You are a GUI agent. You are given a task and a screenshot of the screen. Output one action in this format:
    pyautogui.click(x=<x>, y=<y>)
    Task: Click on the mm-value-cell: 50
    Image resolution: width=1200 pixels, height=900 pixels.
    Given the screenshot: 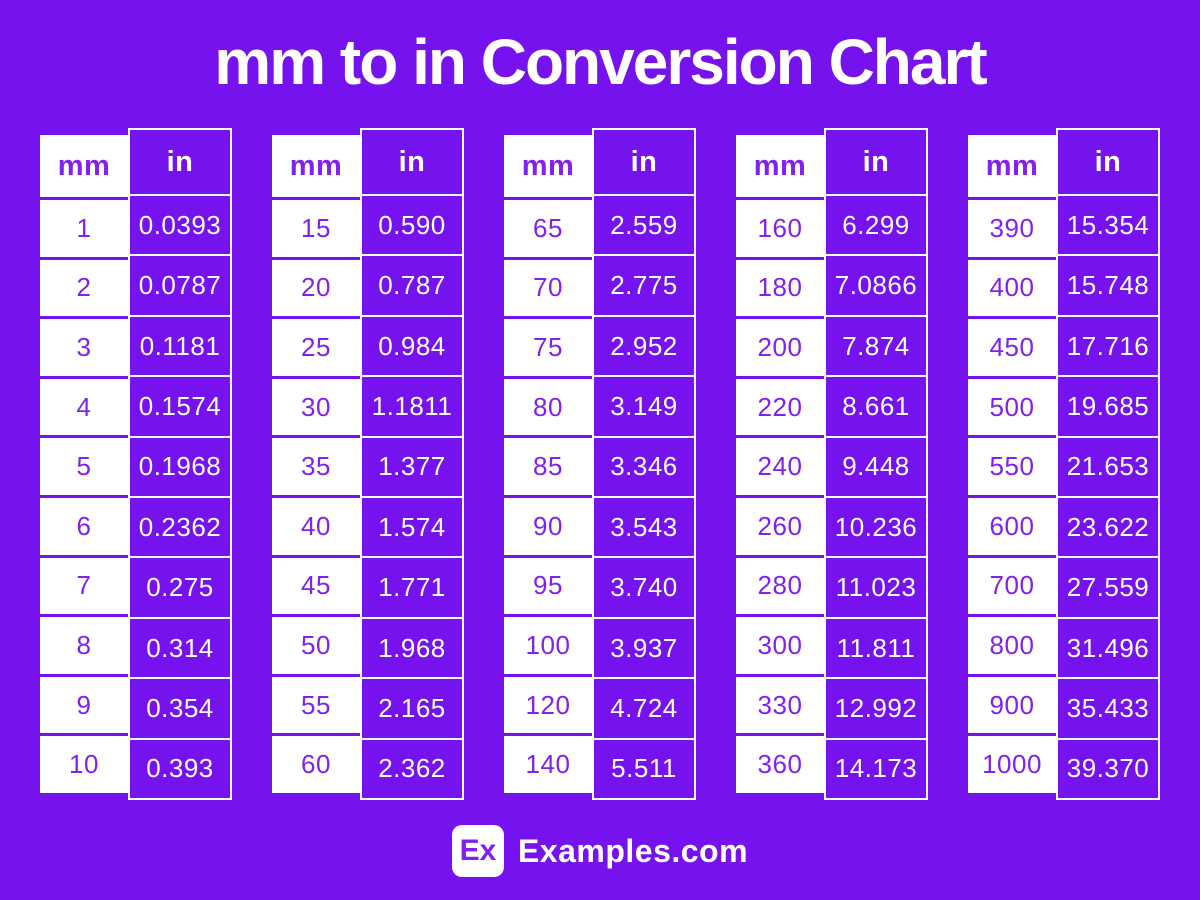 What is the action you would take?
    pyautogui.click(x=316, y=644)
    